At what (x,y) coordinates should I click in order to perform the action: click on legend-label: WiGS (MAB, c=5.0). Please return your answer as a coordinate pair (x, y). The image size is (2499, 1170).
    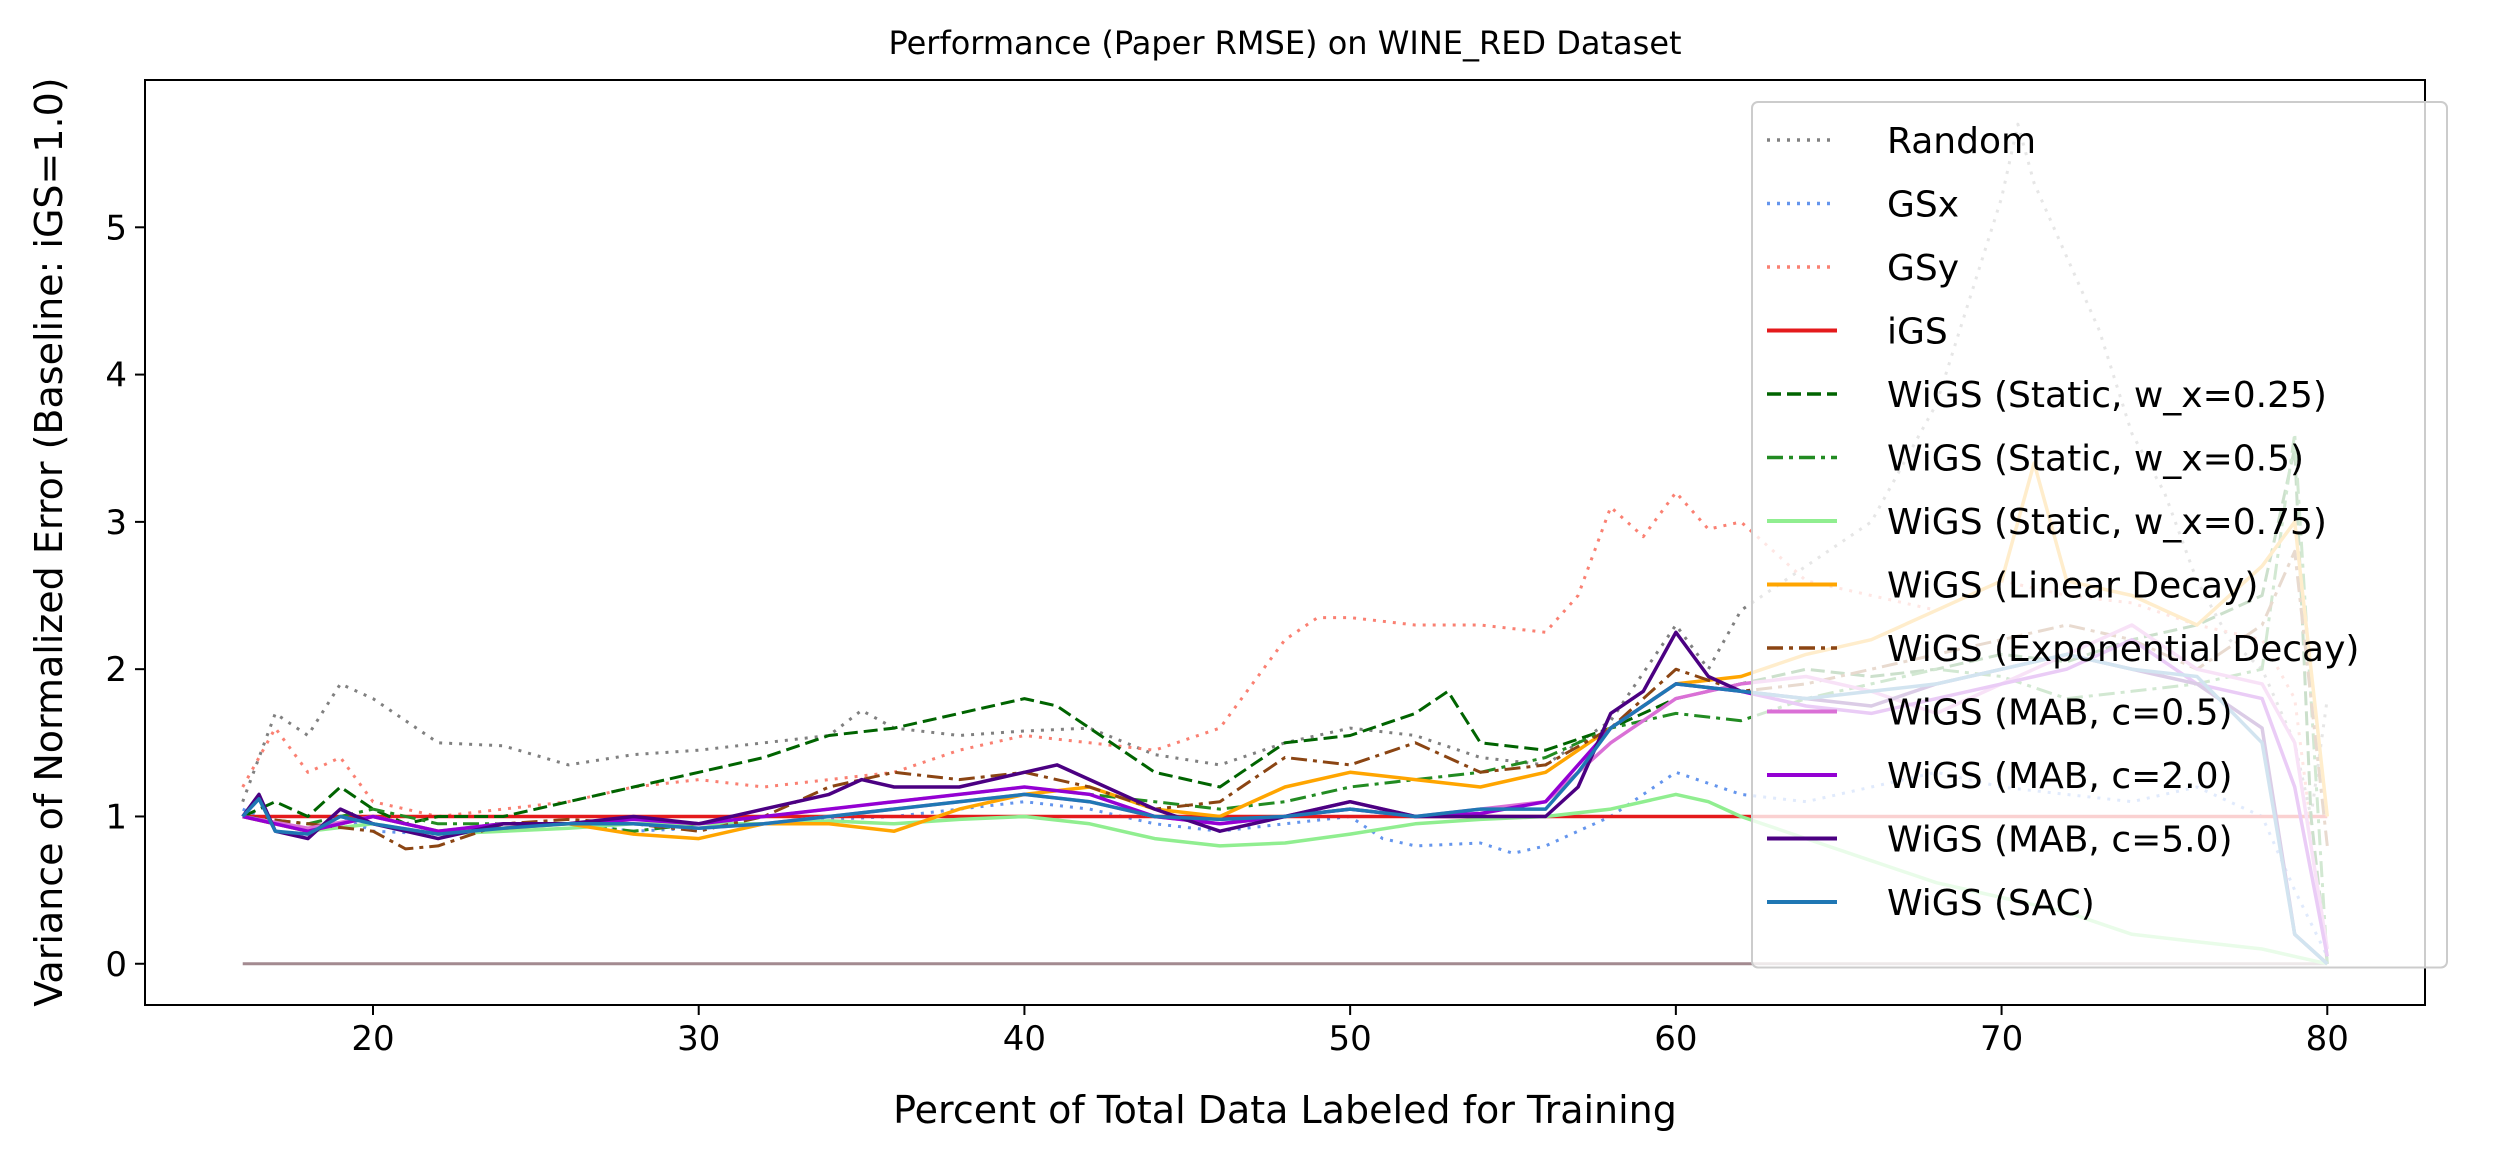
    Looking at the image, I should click on (2060, 840).